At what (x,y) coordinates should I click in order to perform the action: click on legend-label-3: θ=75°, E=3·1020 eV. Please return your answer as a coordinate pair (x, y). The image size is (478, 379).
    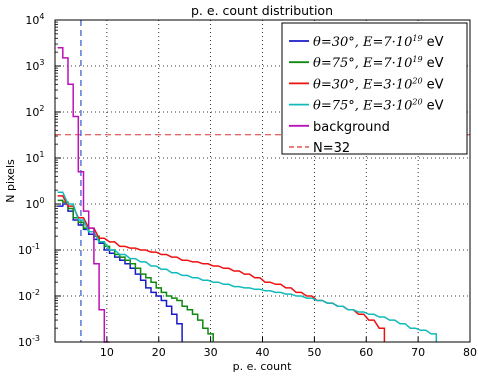
    Looking at the image, I should click on (378, 106).